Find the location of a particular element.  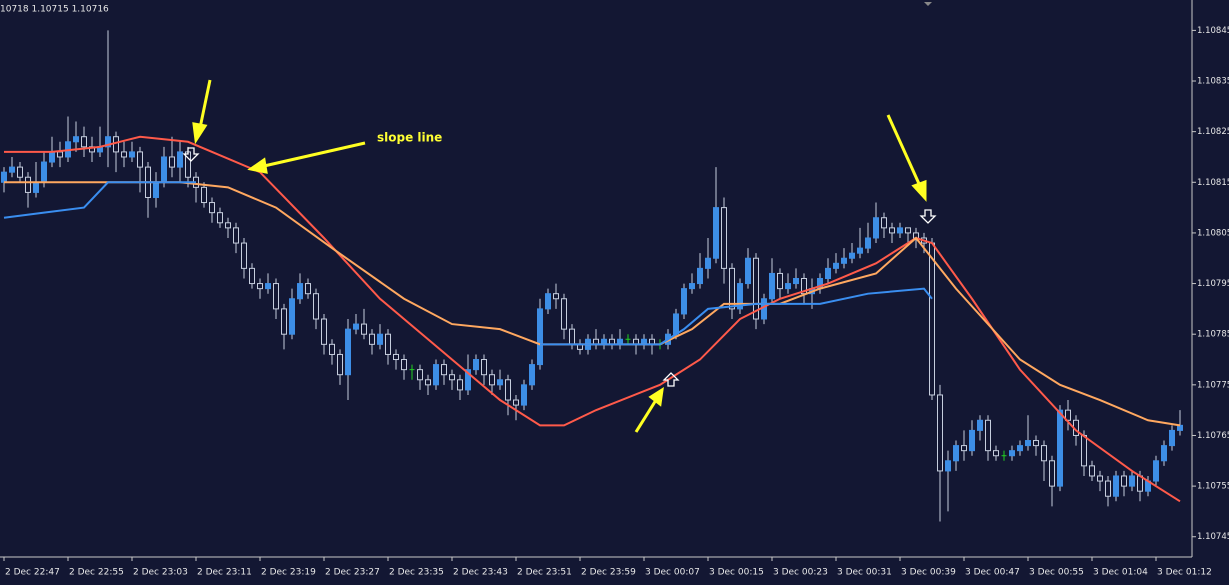

x-tick-label: 3 Dec 00:39 is located at coordinates (928, 573).